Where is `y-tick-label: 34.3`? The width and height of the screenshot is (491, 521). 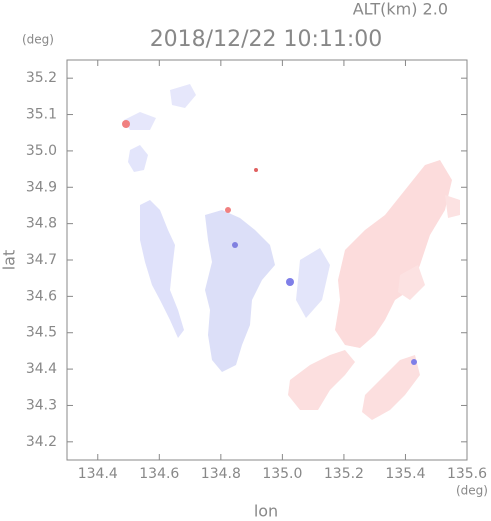 y-tick-label: 34.3 is located at coordinates (41, 405).